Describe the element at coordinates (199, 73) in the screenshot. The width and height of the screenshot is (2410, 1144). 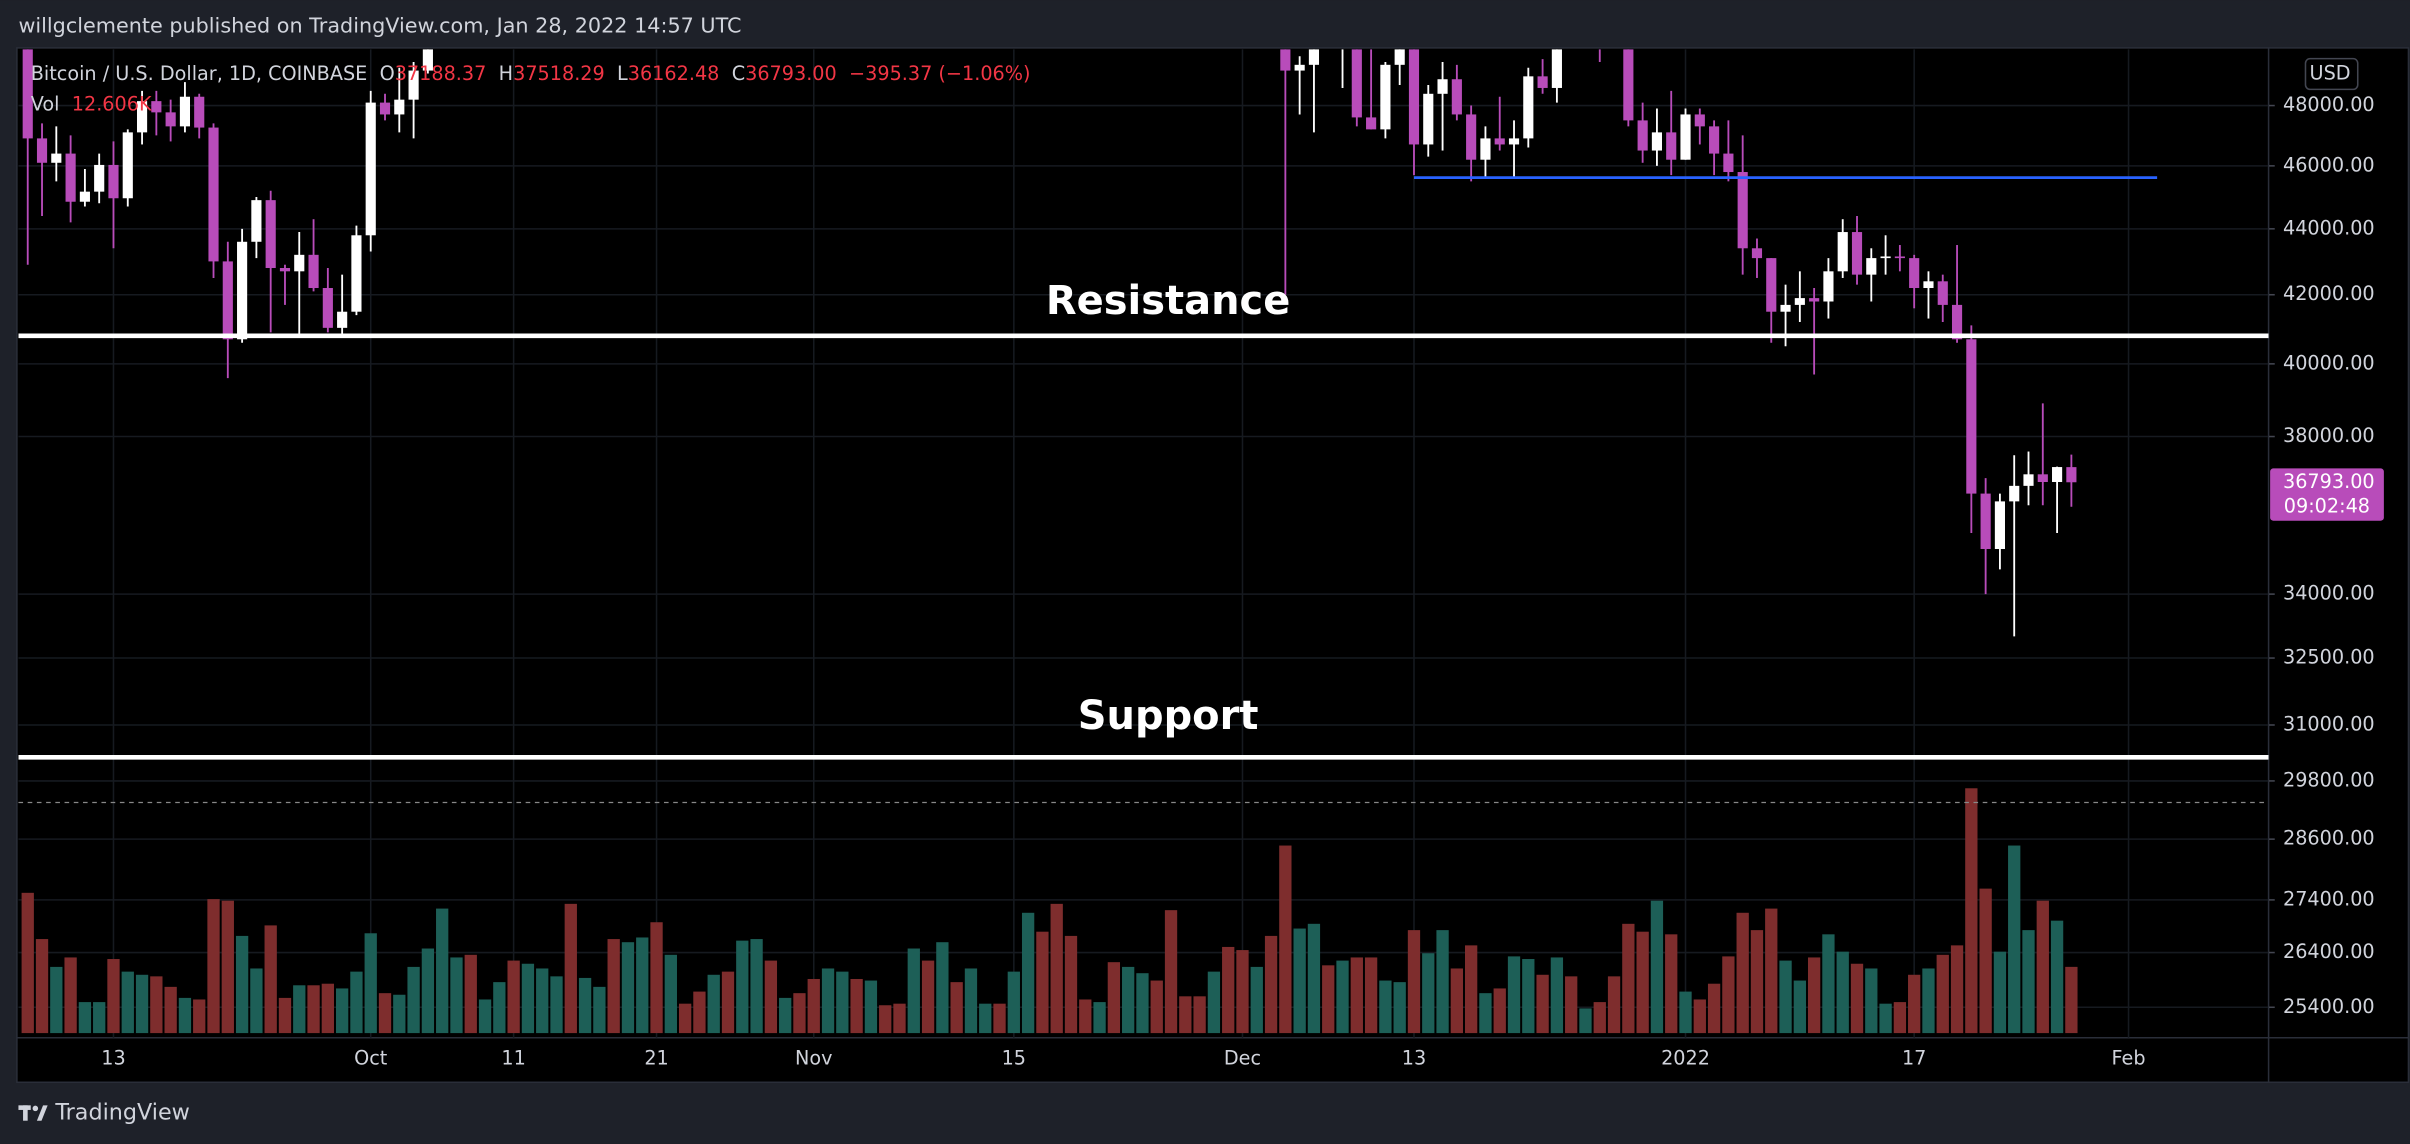
I see `symbol: Bitcoin / U.S. Dollar, 1D, COINBASE` at that location.